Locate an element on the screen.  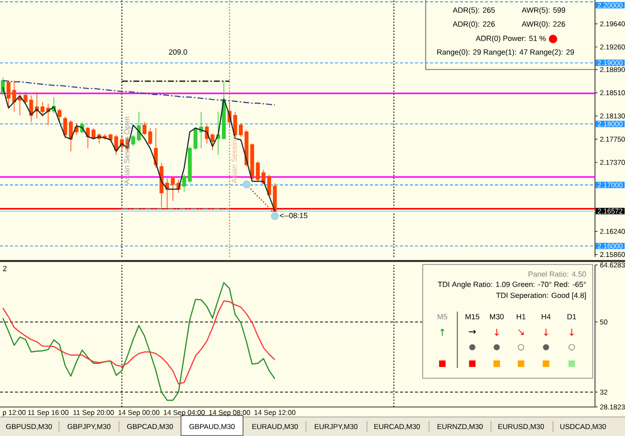
annotation: ↘ is located at coordinates (521, 332).